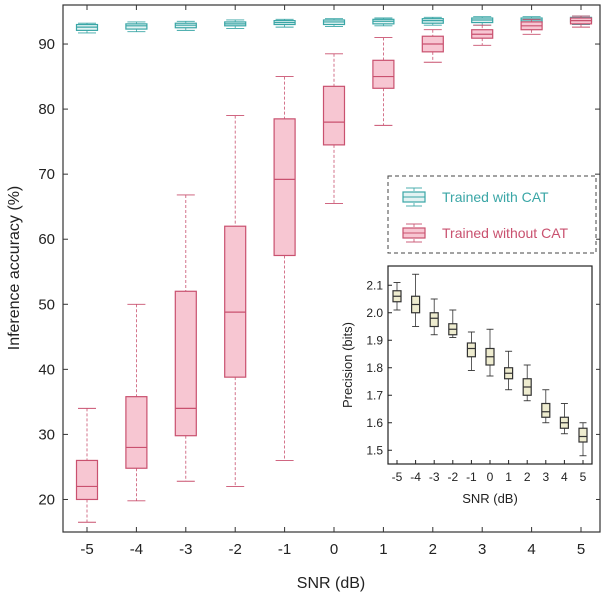 The height and width of the screenshot is (597, 605). Describe the element at coordinates (284, 549) in the screenshot. I see `main-x-tick-label: -1` at that location.